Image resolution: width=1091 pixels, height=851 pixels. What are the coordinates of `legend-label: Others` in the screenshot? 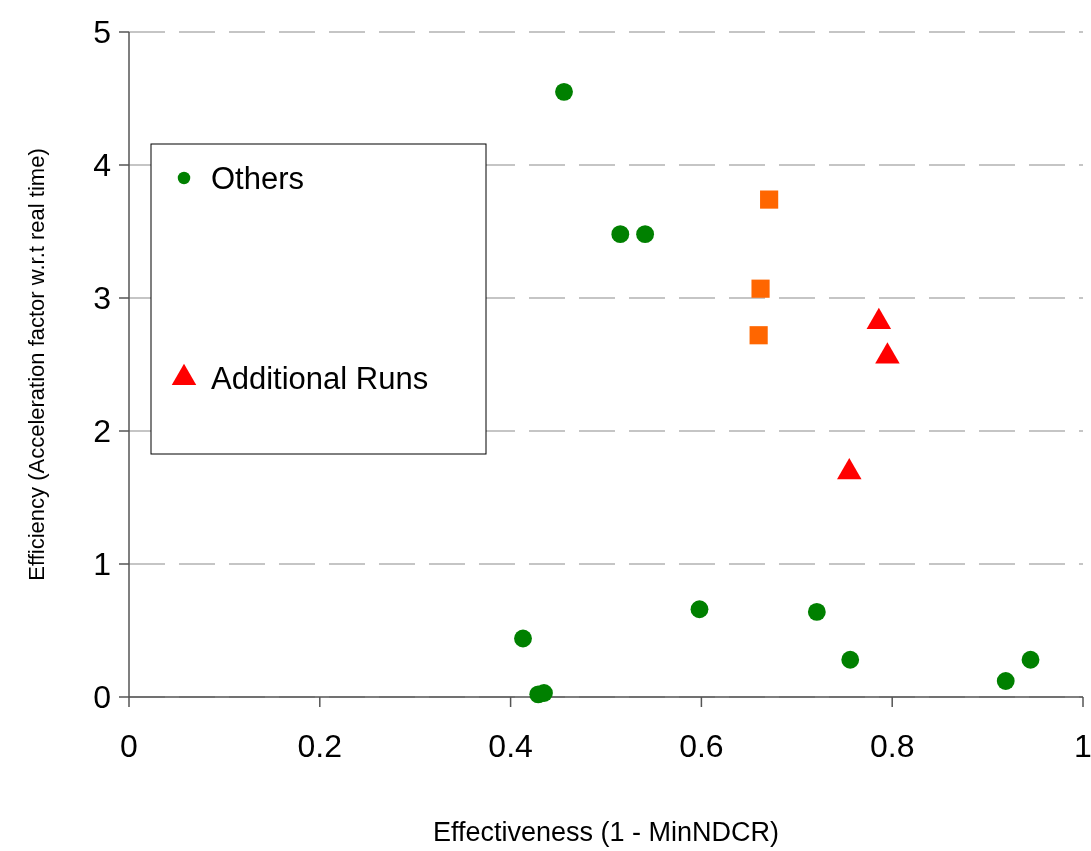 It's located at (258, 178).